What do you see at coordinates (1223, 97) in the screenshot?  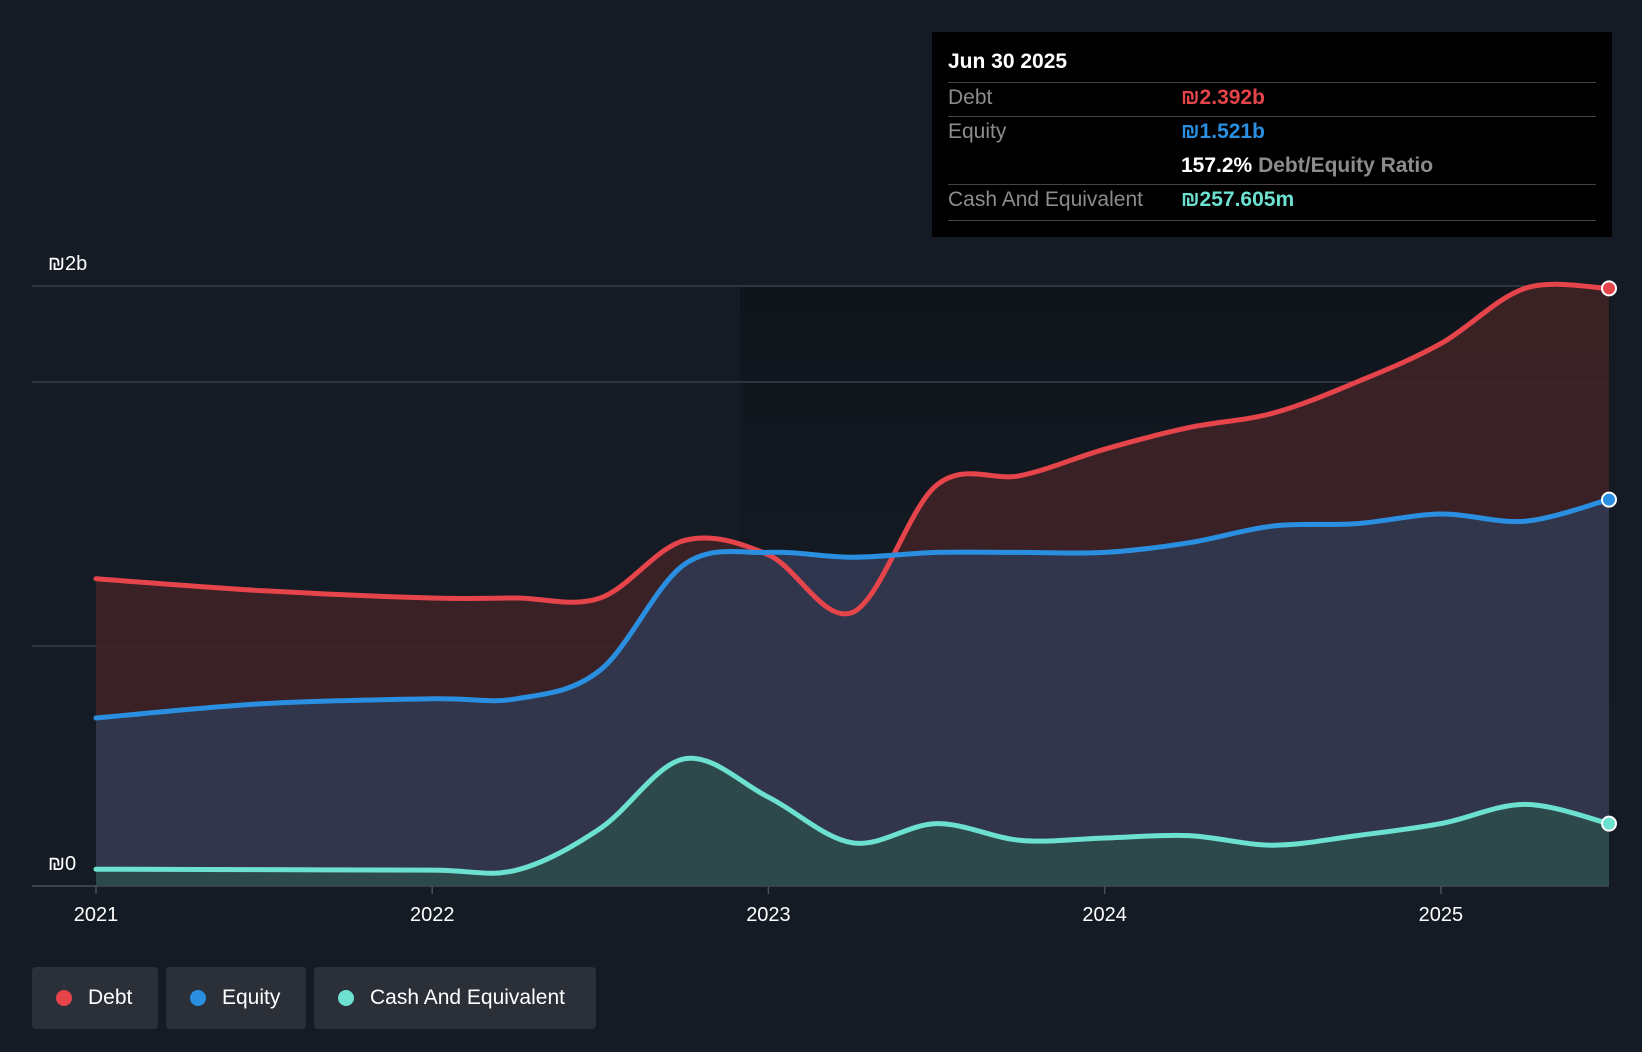 I see `tooltip-debt-value: ₪2.392b` at bounding box center [1223, 97].